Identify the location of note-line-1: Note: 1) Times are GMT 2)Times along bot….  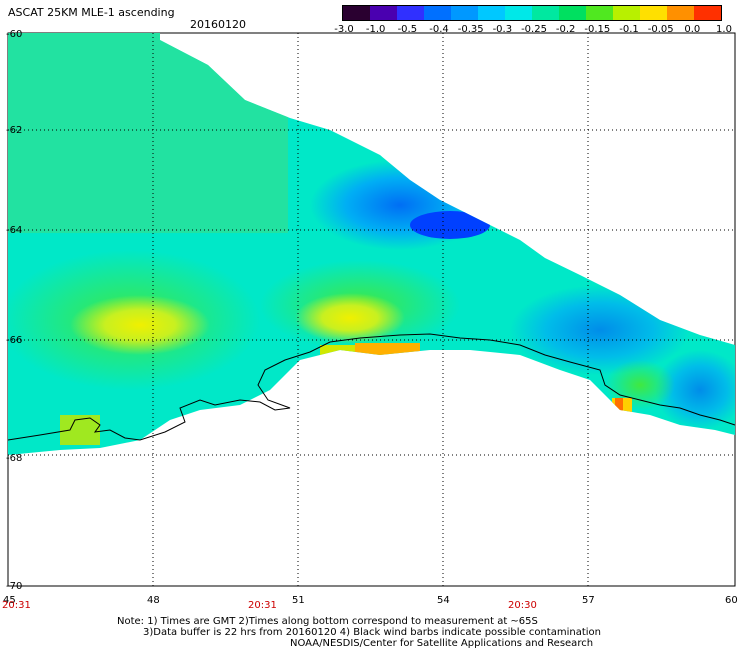
(327, 621).